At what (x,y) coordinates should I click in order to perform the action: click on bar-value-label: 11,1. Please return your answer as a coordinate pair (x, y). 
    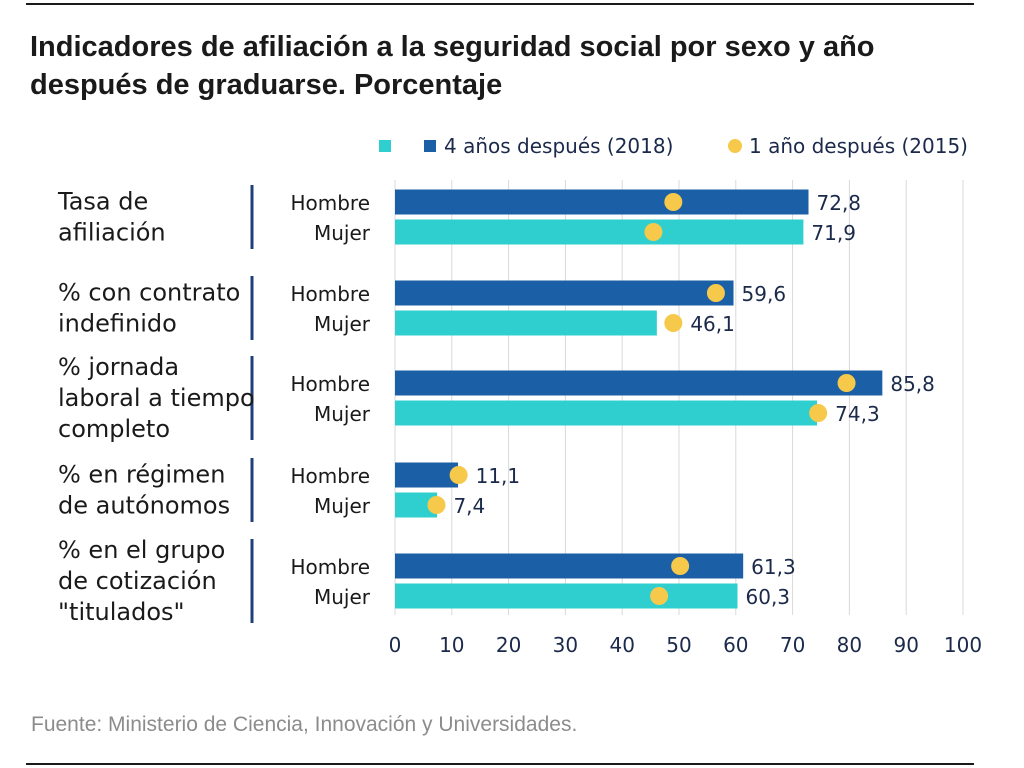
    Looking at the image, I should click on (498, 476).